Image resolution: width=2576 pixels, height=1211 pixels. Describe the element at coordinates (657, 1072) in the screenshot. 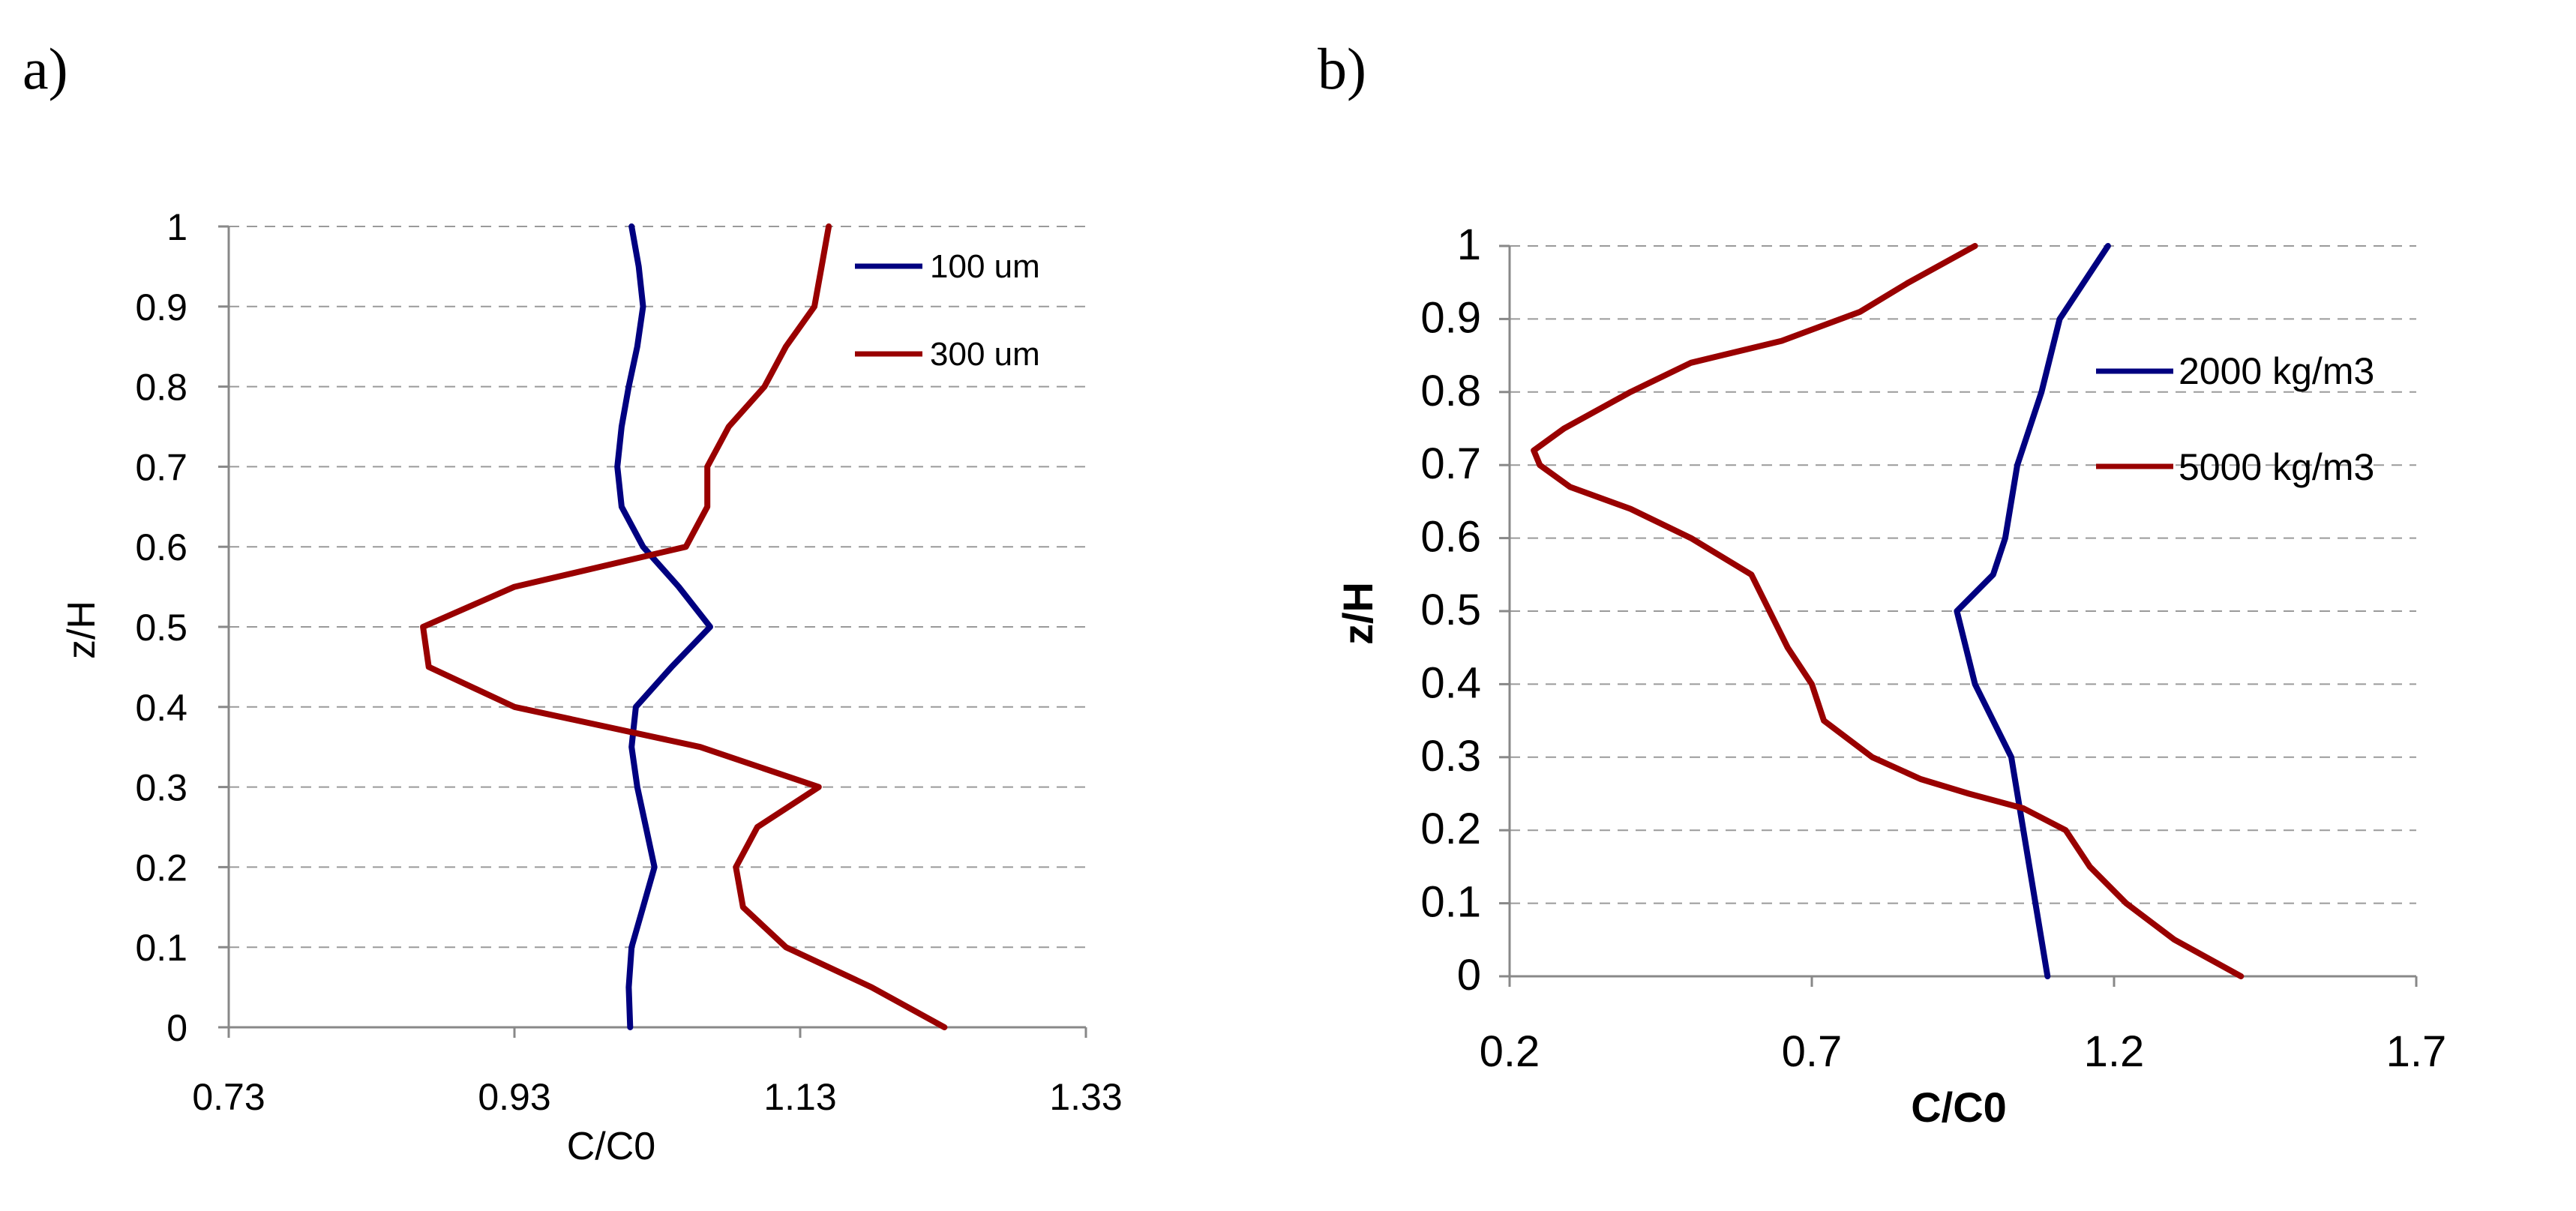

I see `x-ticks-a: 0.73 0.93 1.13 1.33` at that location.